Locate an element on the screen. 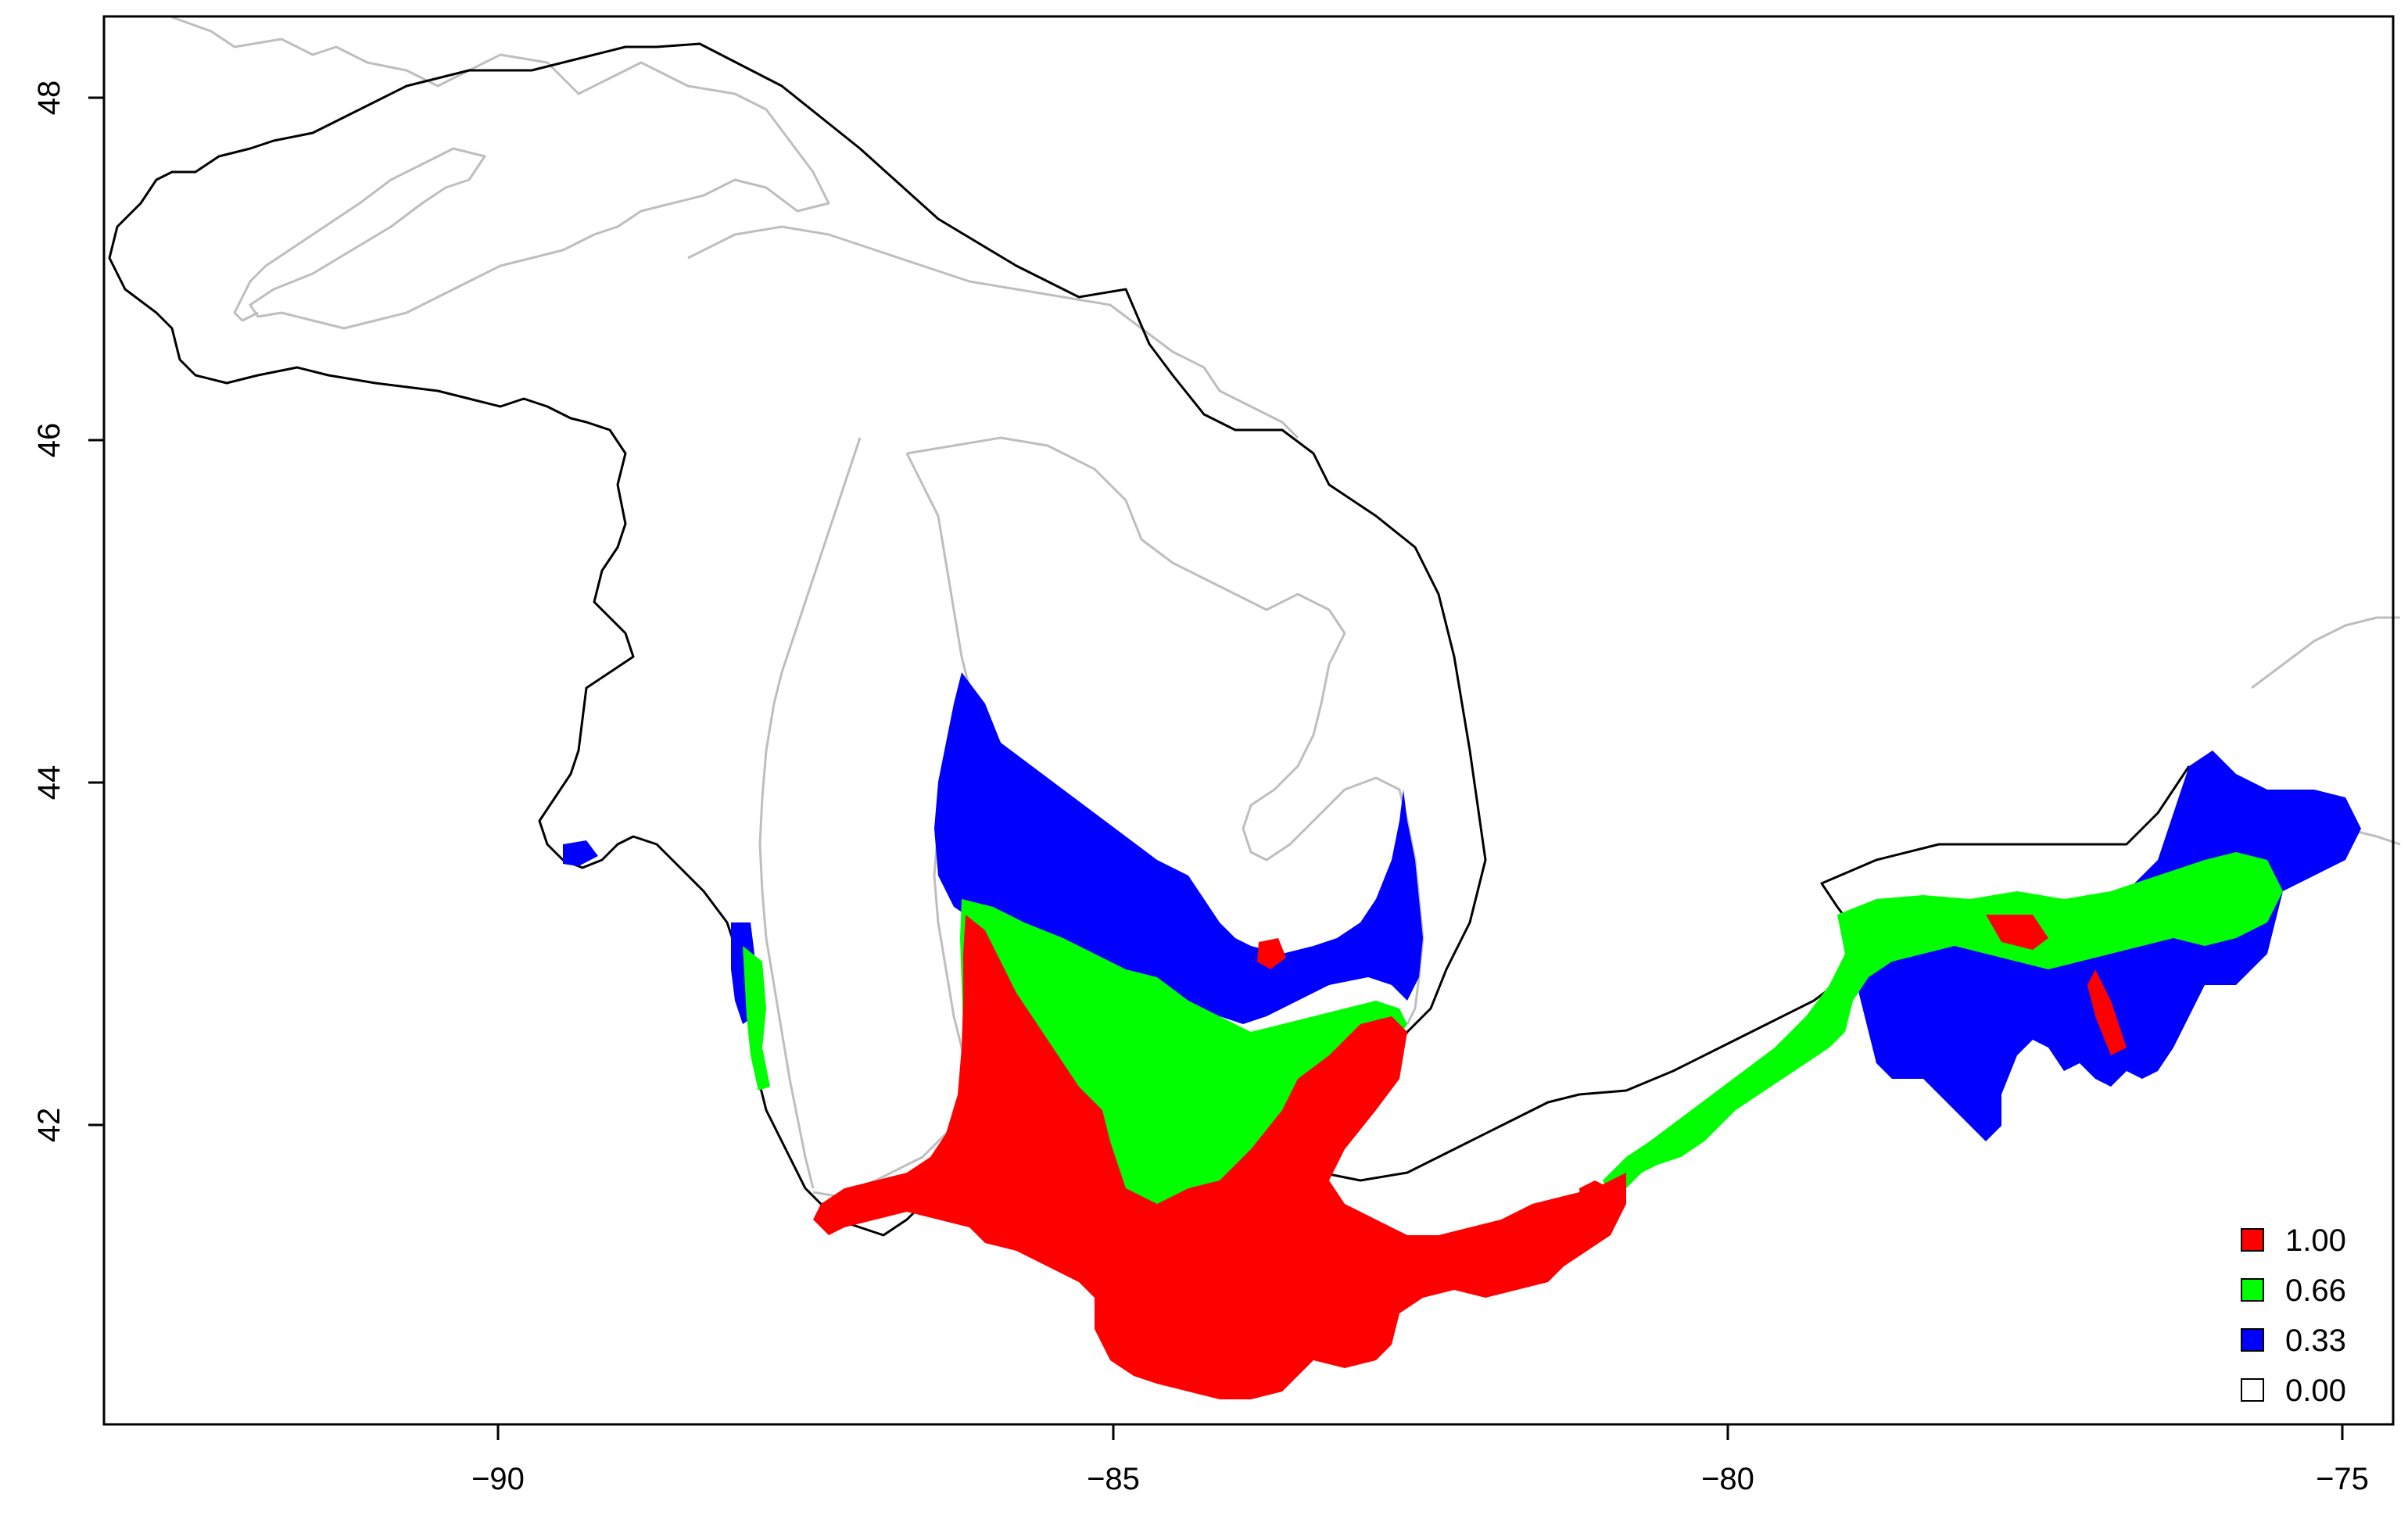  x-tick-label: −75 is located at coordinates (2342, 1479).